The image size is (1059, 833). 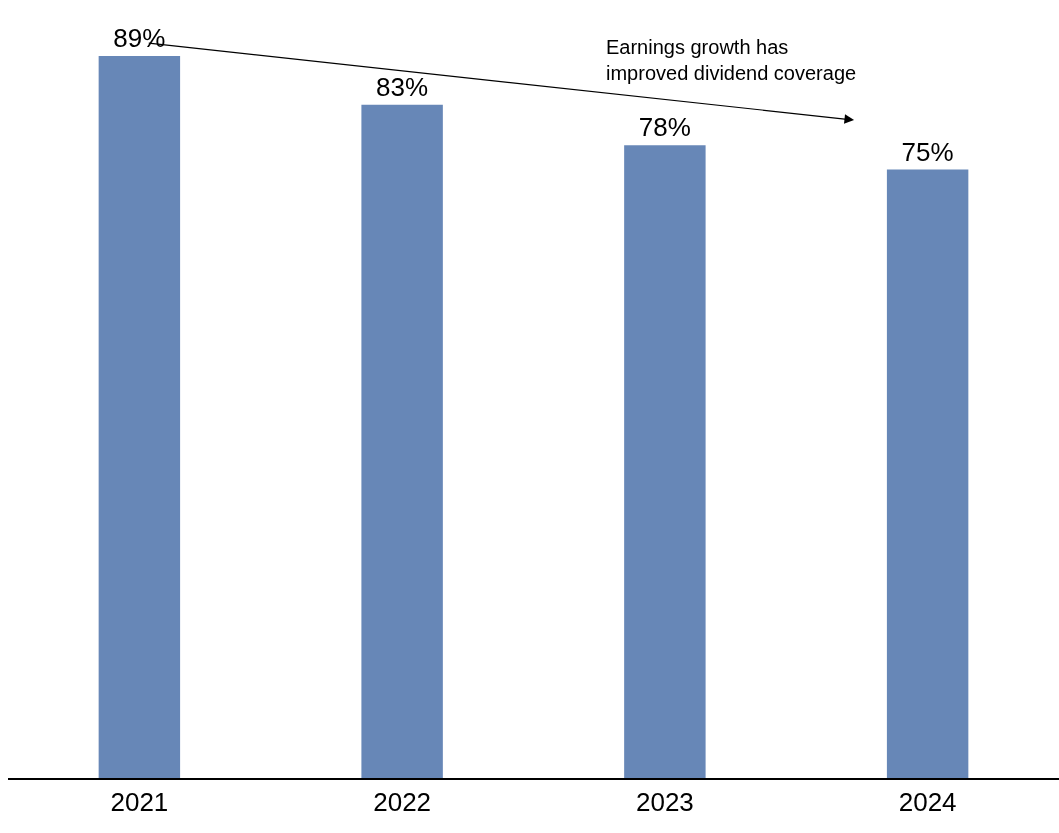 I want to click on x-tick-label: 2023, so click(x=664, y=802).